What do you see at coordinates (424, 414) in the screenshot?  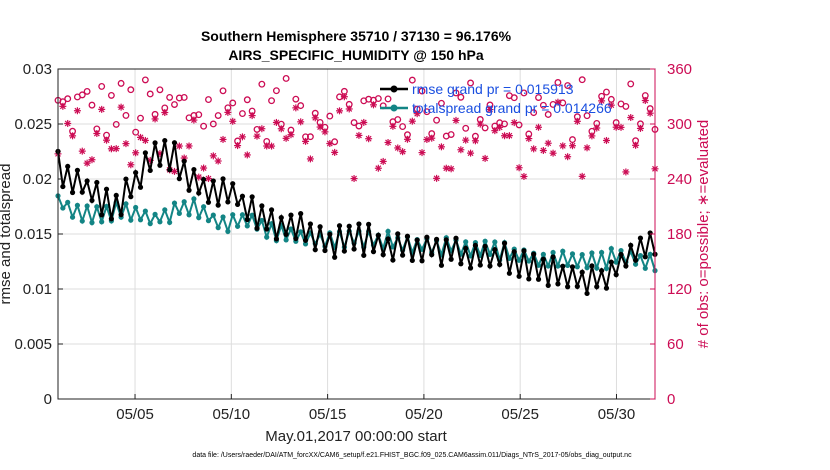 I see `x-tick-label: 05/20` at bounding box center [424, 414].